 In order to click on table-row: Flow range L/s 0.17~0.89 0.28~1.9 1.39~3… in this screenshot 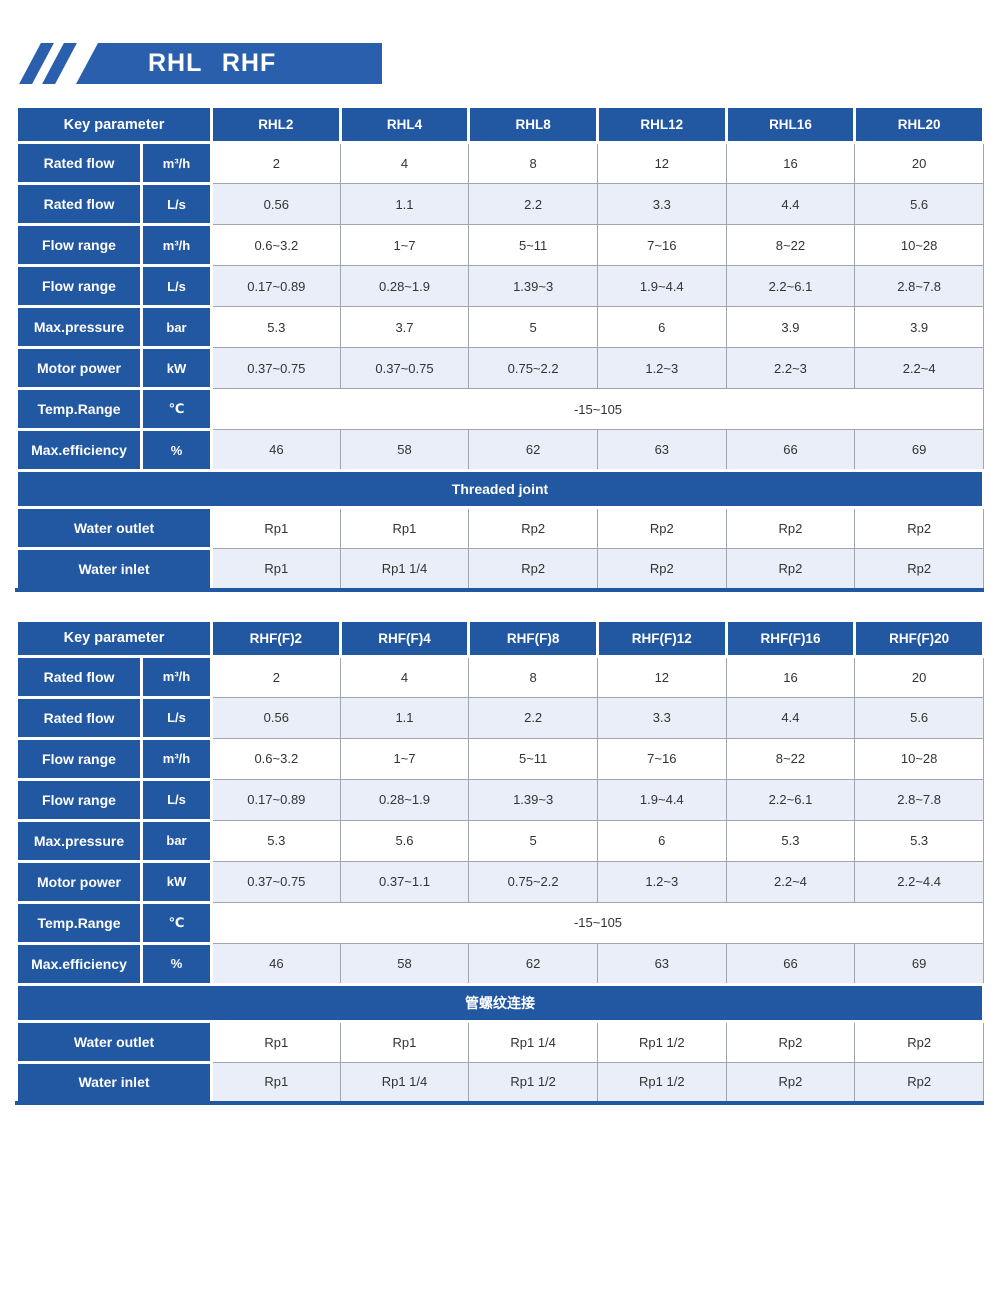, I will do `click(499, 286)`.